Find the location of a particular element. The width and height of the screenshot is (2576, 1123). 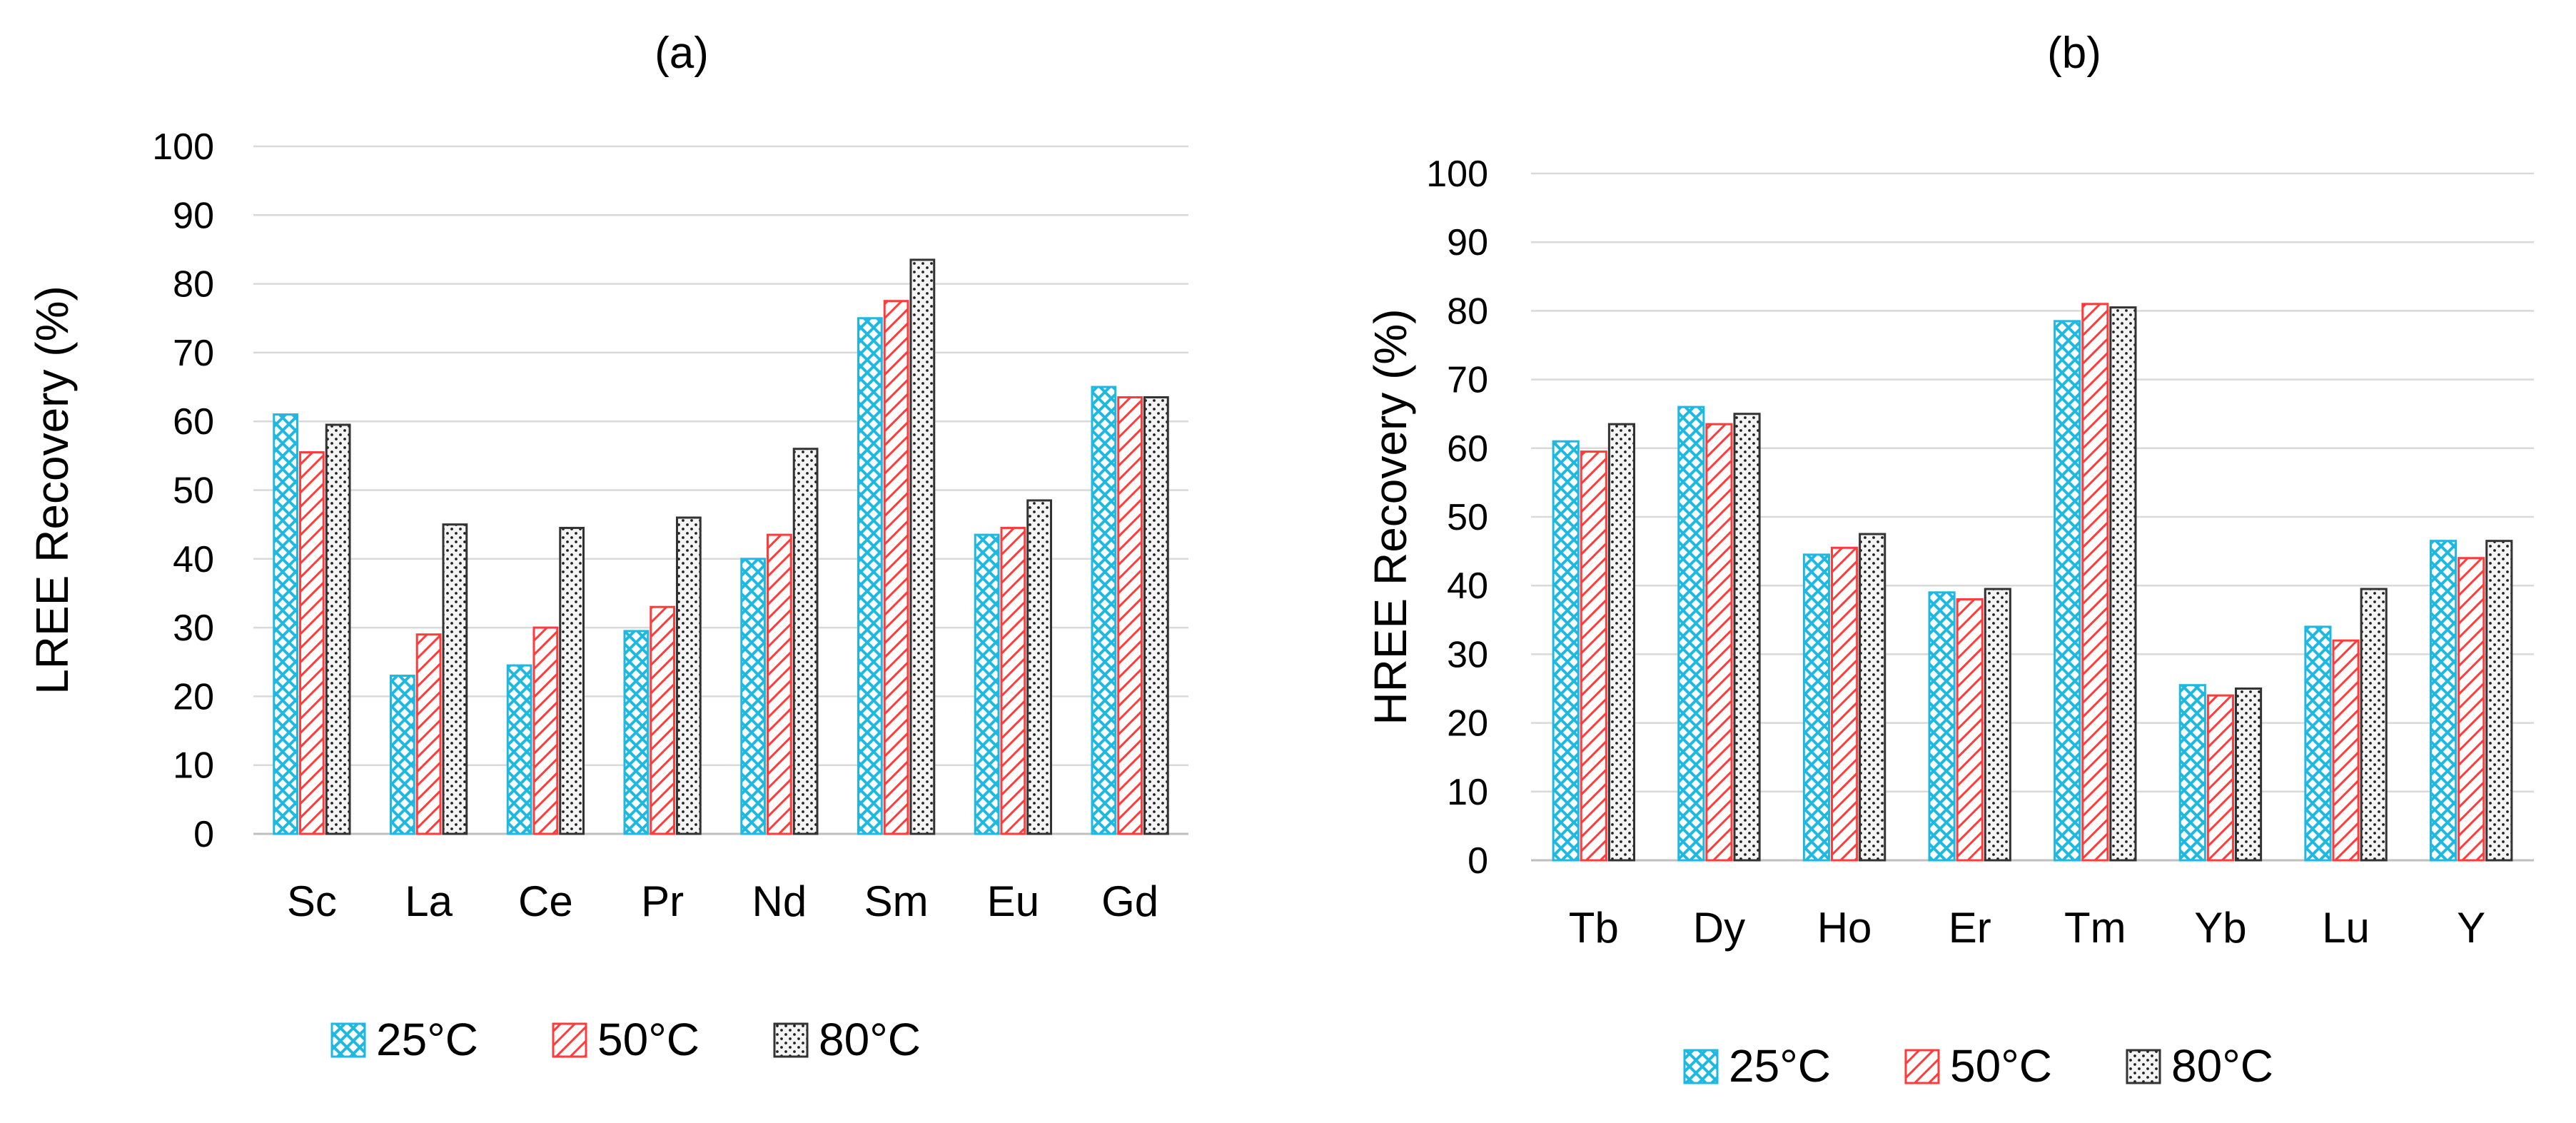

x-tick-label: Yb is located at coordinates (2220, 928).